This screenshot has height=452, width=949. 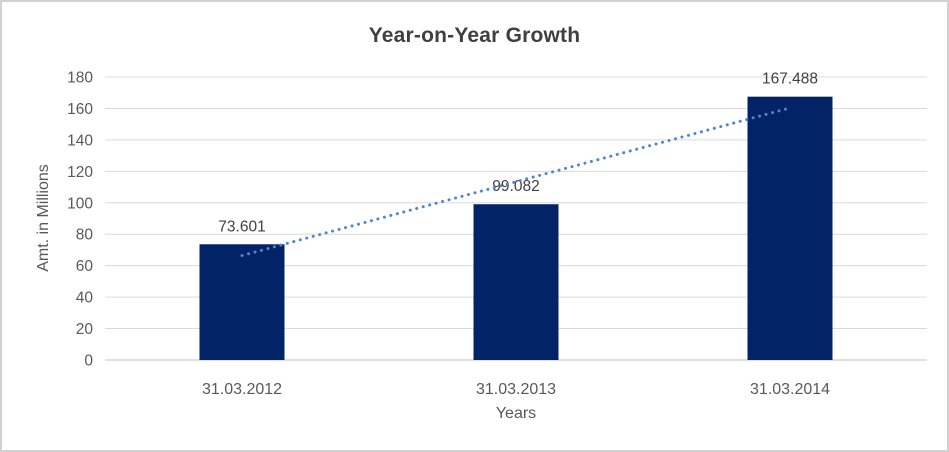 What do you see at coordinates (85, 235) in the screenshot?
I see `y-tick-label: 80` at bounding box center [85, 235].